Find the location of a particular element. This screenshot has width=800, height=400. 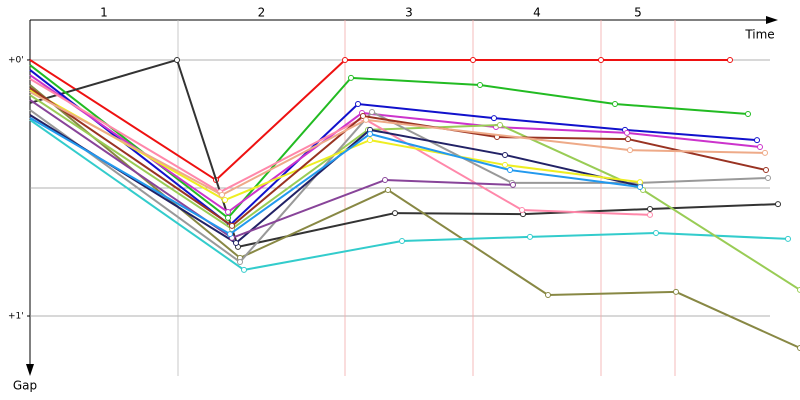

y-tick-label: +0' is located at coordinates (16, 60).